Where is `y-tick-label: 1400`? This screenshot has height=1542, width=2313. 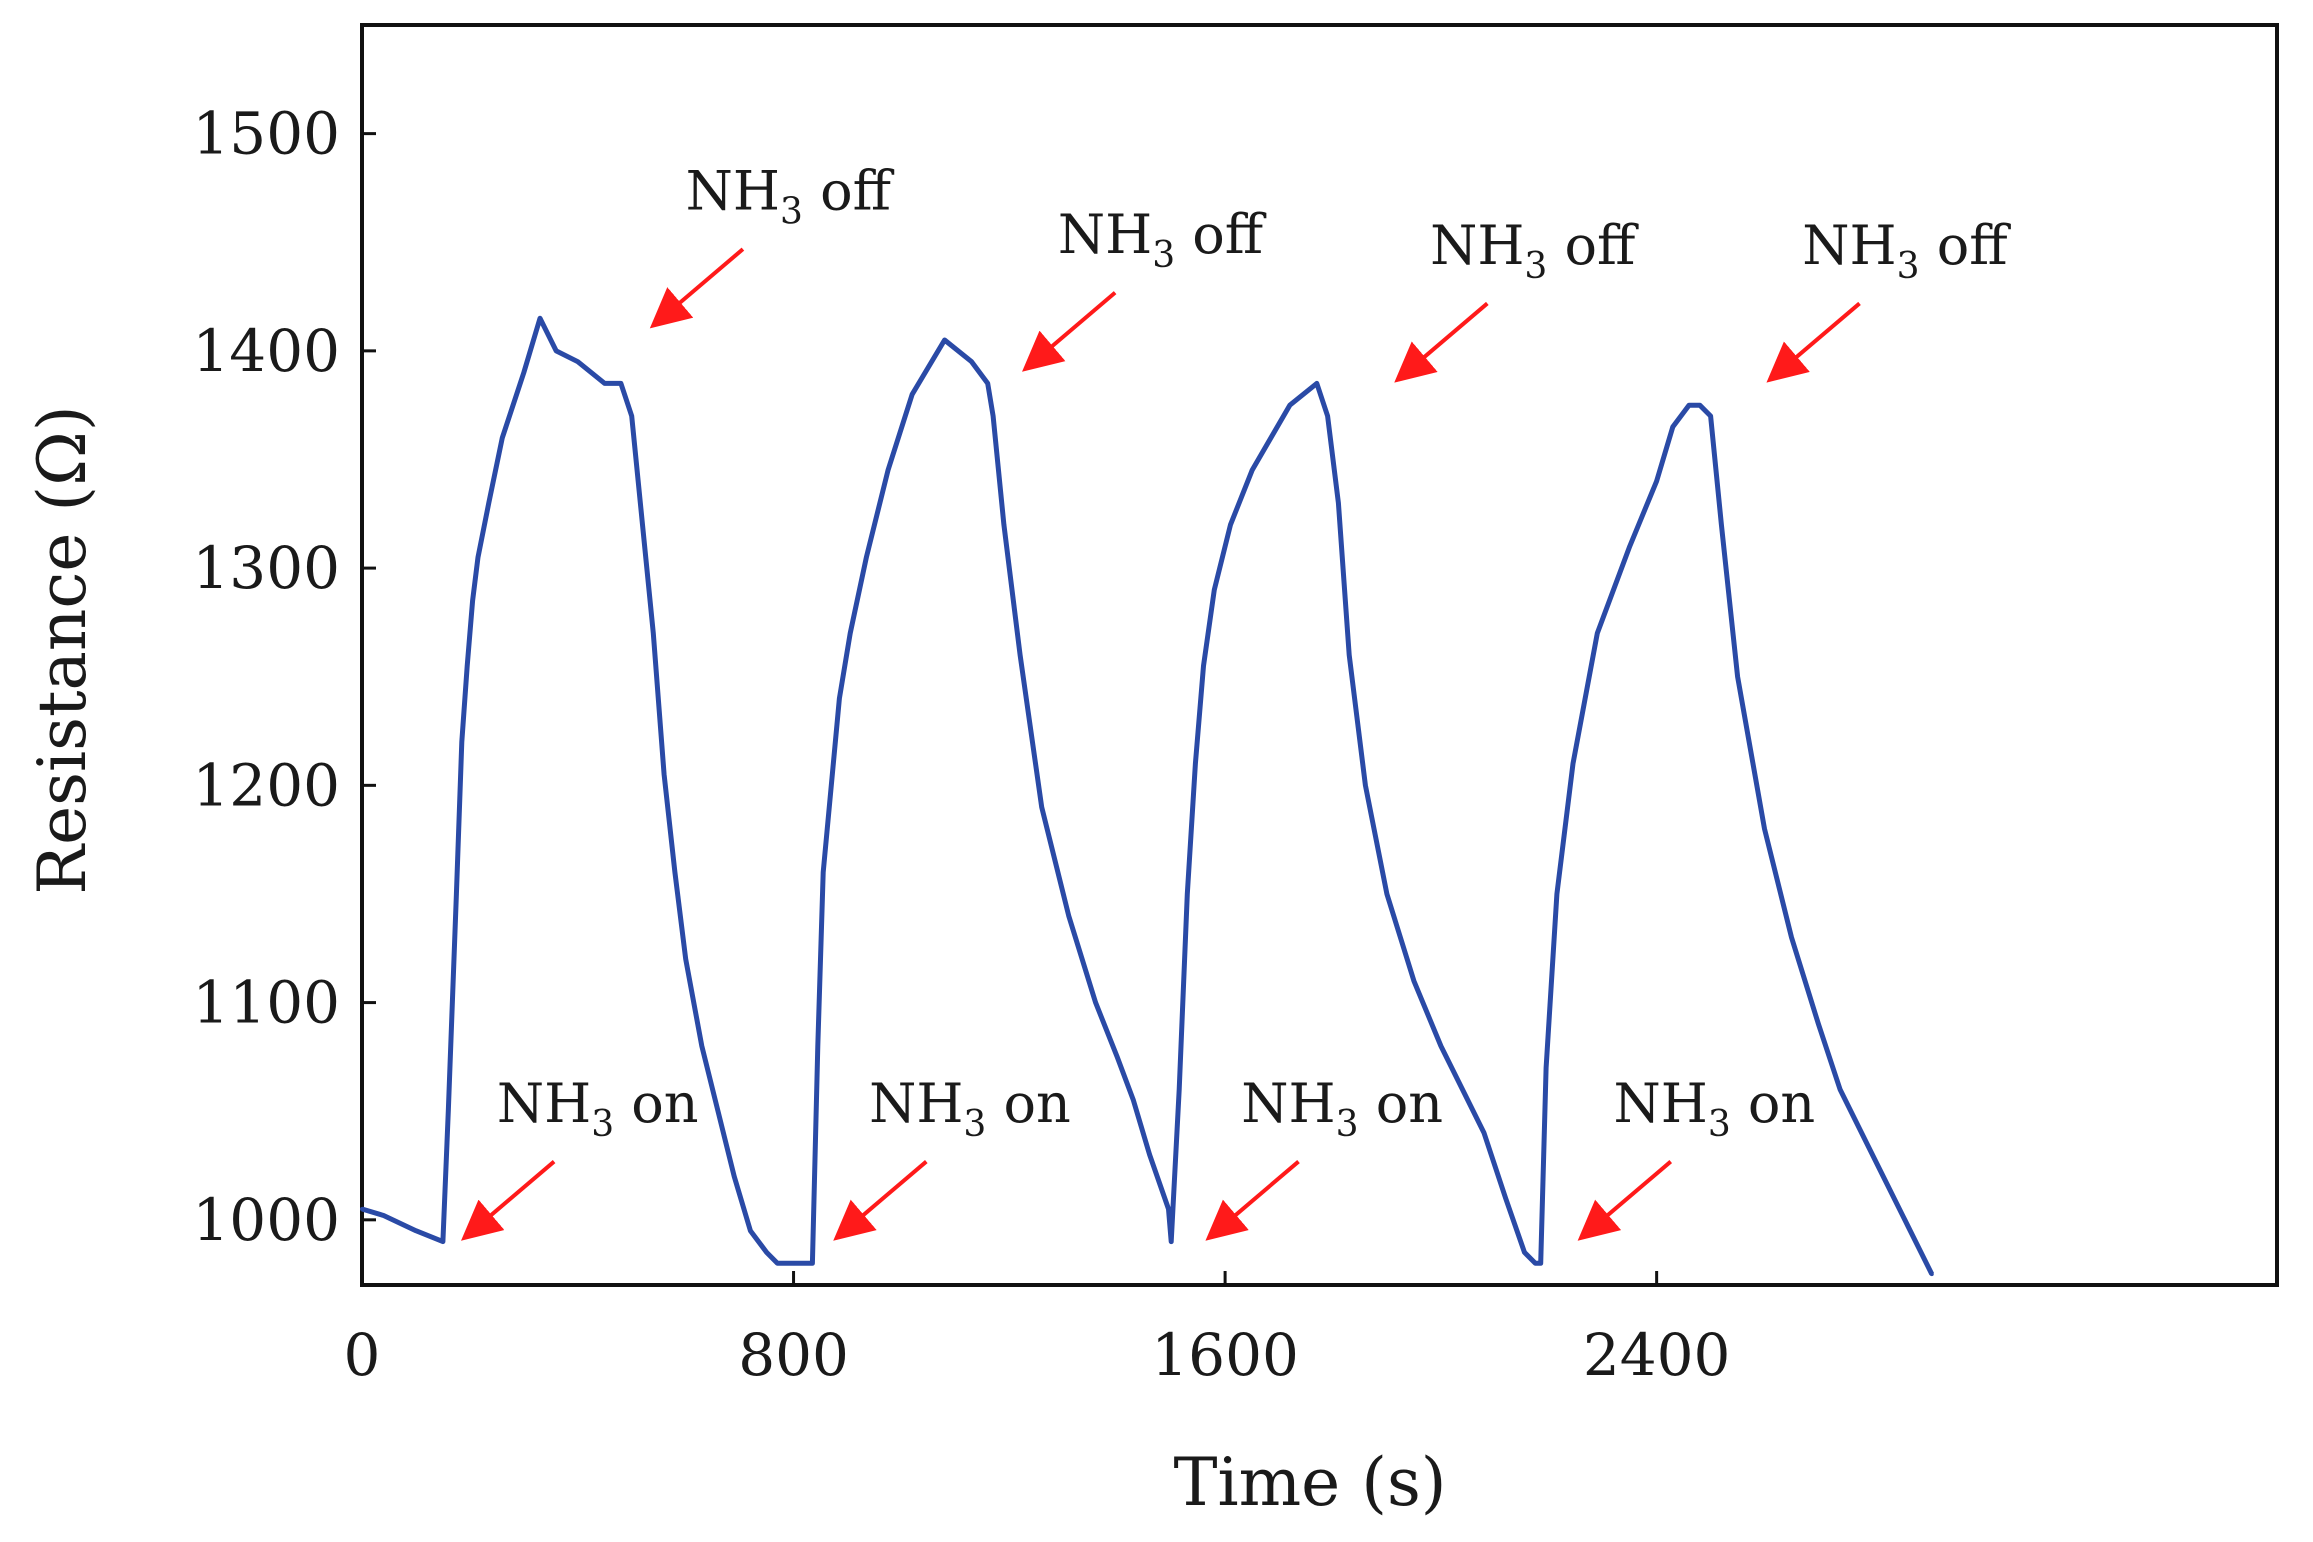
y-tick-label: 1400 is located at coordinates (266, 351).